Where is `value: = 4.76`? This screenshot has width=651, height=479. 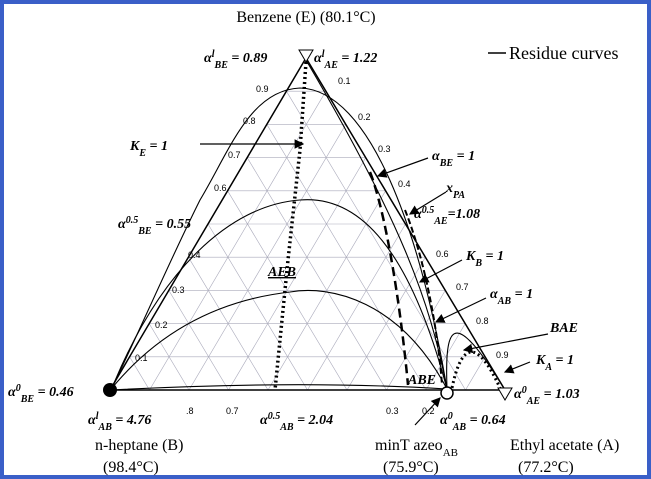 value: = 4.76 is located at coordinates (131, 420).